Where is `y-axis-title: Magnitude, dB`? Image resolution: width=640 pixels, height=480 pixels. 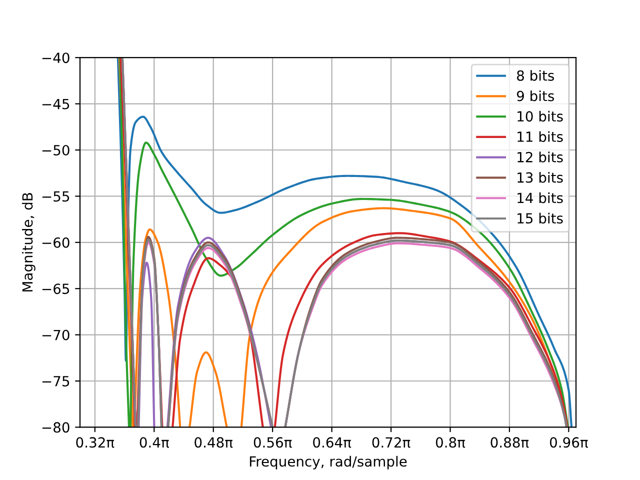
y-axis-title: Magnitude, dB is located at coordinates (29, 242).